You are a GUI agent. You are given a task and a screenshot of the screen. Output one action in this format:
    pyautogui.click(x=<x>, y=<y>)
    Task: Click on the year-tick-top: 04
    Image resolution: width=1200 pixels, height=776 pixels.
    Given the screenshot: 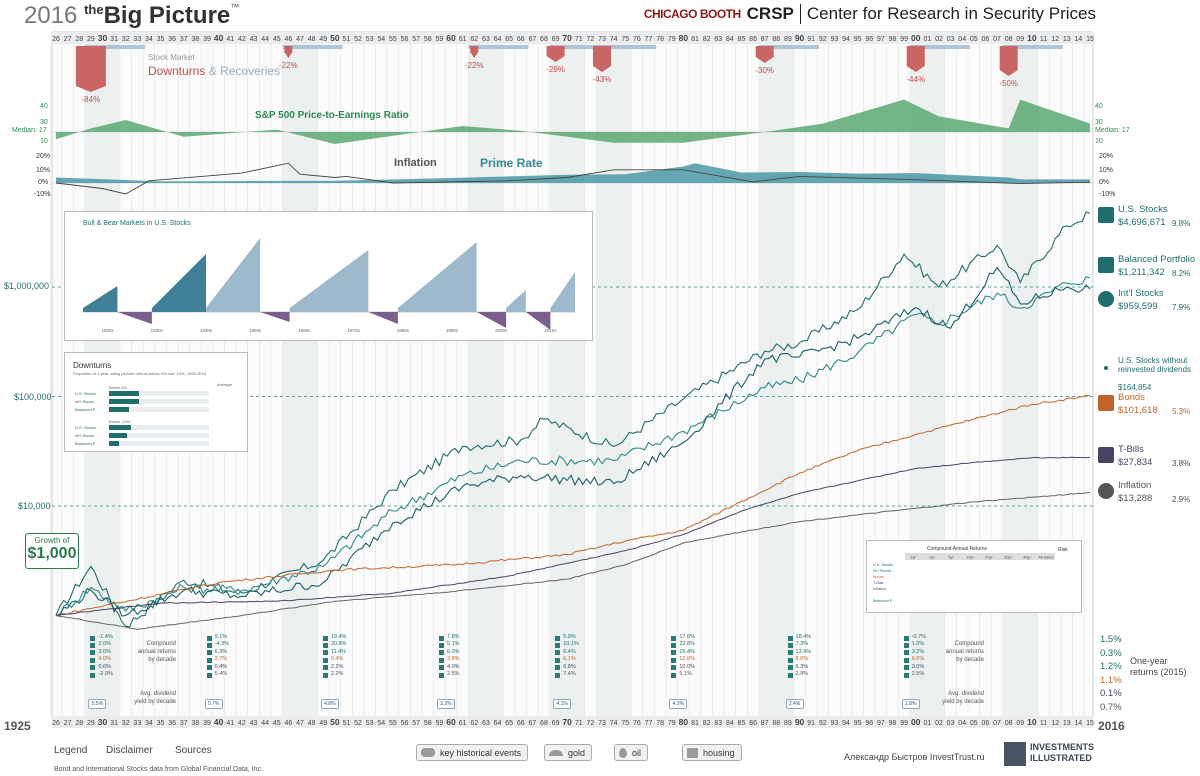 What is the action you would take?
    pyautogui.click(x=962, y=39)
    